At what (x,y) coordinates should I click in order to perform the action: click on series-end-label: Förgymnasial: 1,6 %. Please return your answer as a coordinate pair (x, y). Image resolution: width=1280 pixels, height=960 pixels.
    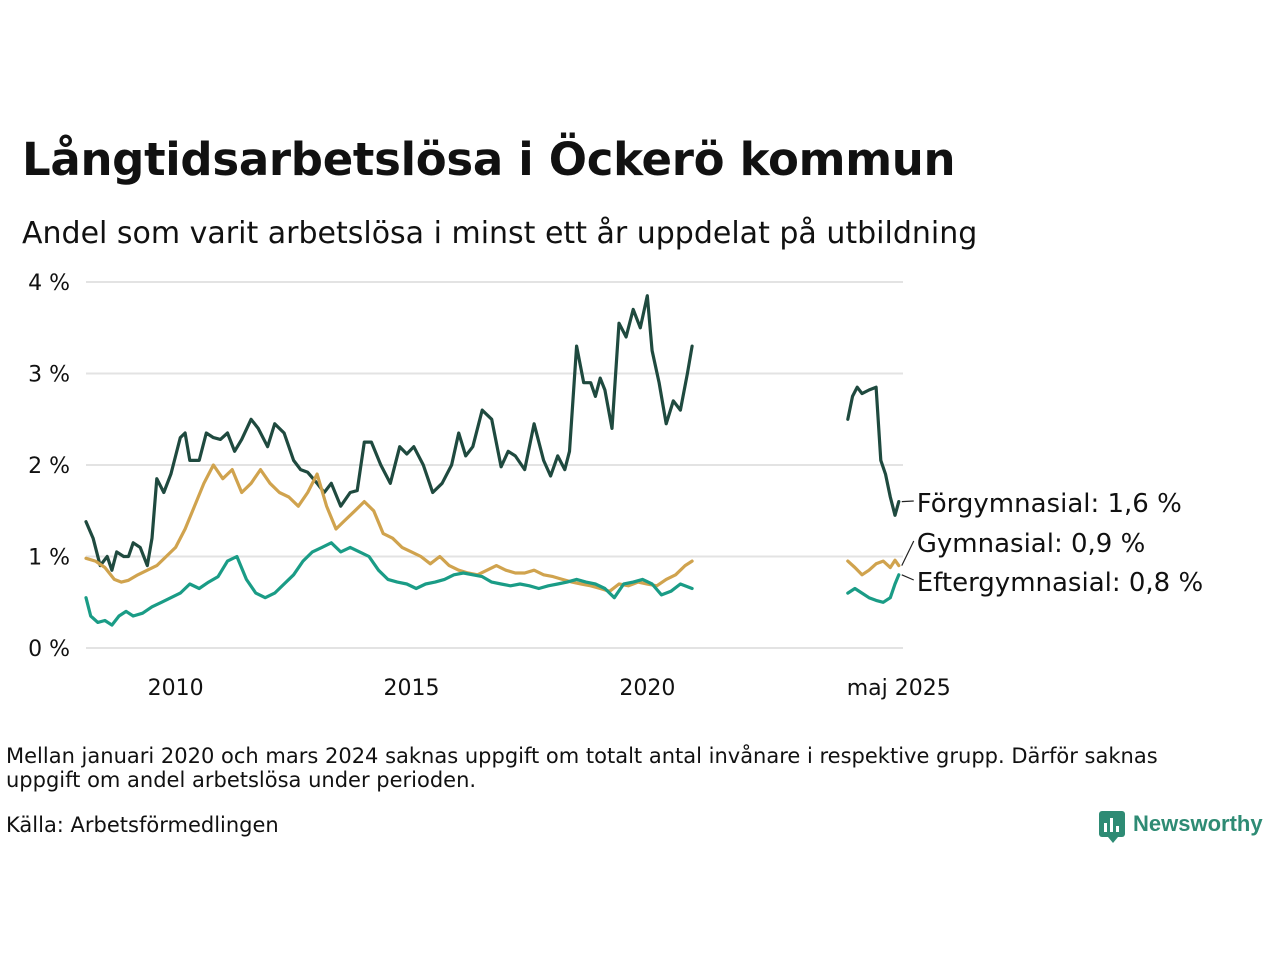
    Looking at the image, I should click on (1049, 504).